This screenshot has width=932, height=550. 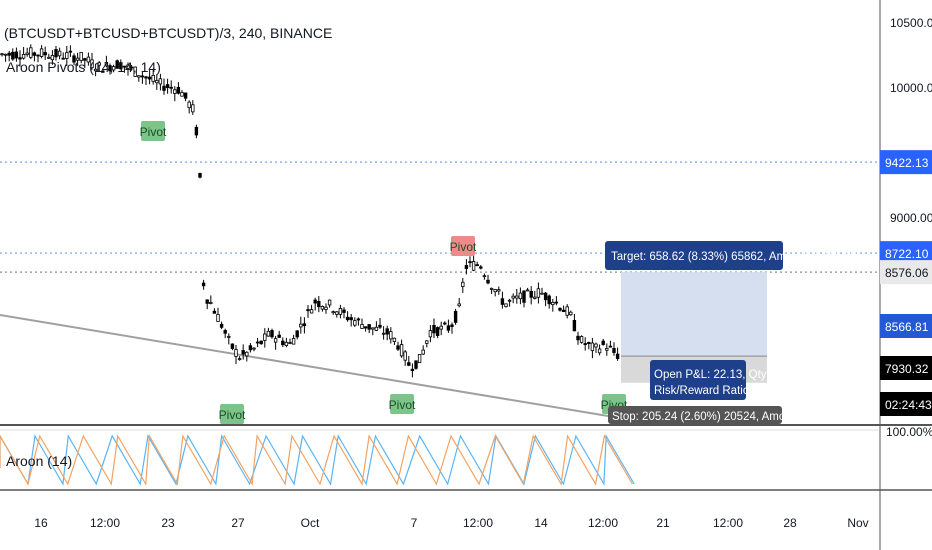 What do you see at coordinates (310, 366) in the screenshot?
I see `trendline` at bounding box center [310, 366].